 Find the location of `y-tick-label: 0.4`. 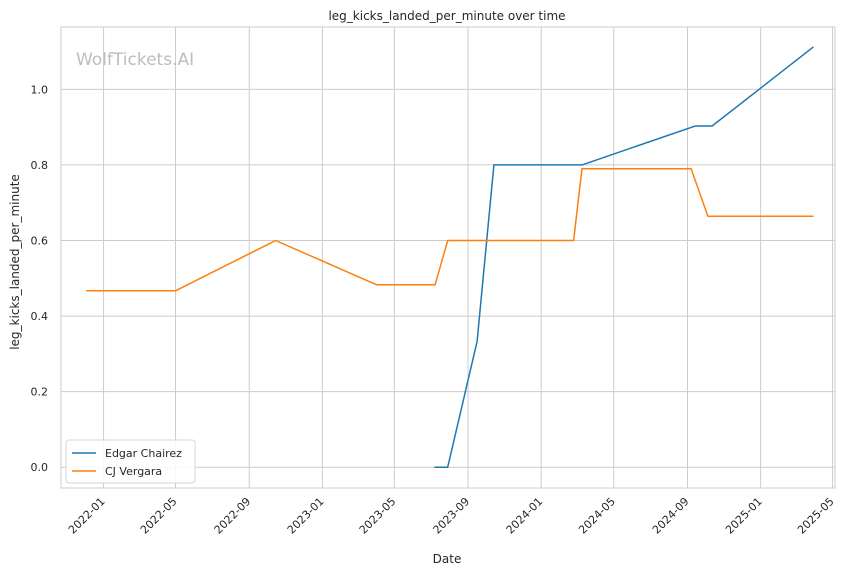

y-tick-label: 0.4 is located at coordinates (40, 316).